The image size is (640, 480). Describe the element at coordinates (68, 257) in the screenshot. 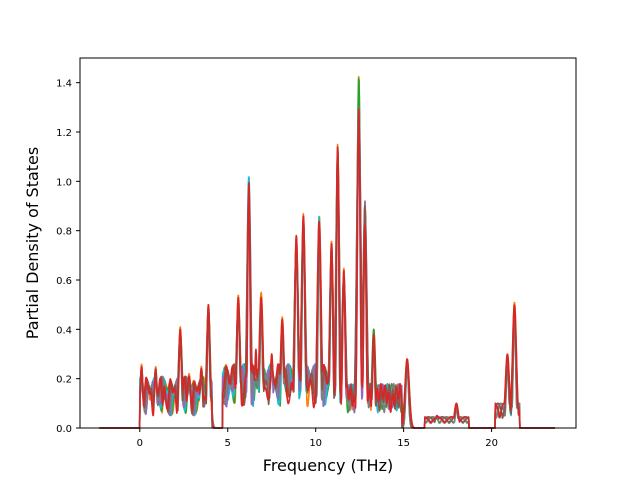

I see `y-axis-ticks: 0.0 0.2 0.4 0.6 0.8 1.0 1.2 1.4` at that location.